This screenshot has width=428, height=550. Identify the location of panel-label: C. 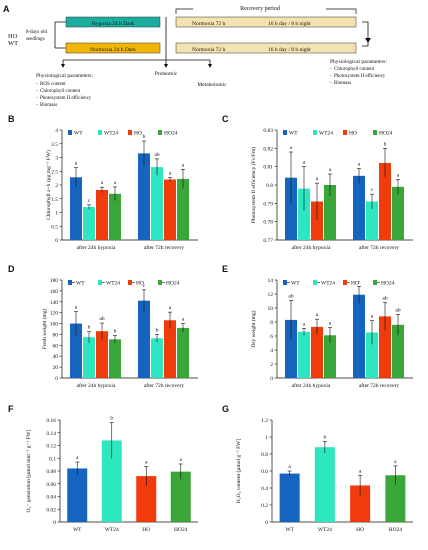
(225, 119).